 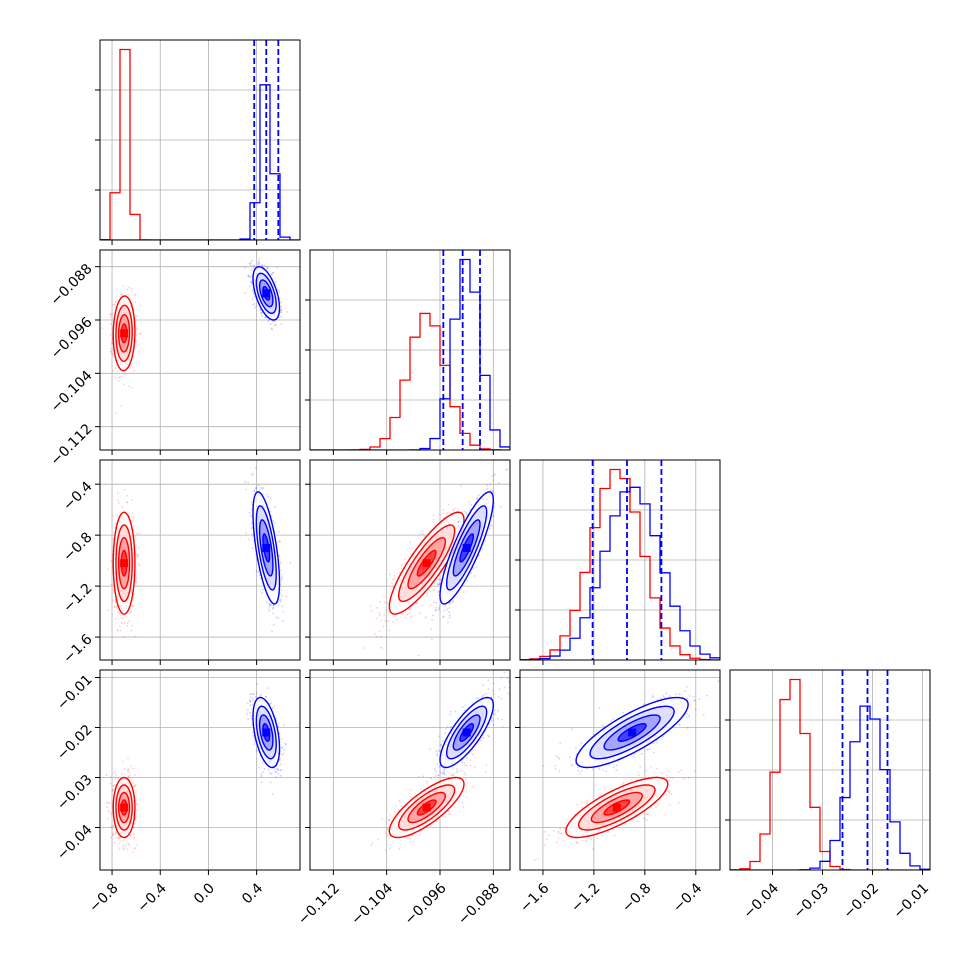 I want to click on density-peak, so click(x=426, y=563).